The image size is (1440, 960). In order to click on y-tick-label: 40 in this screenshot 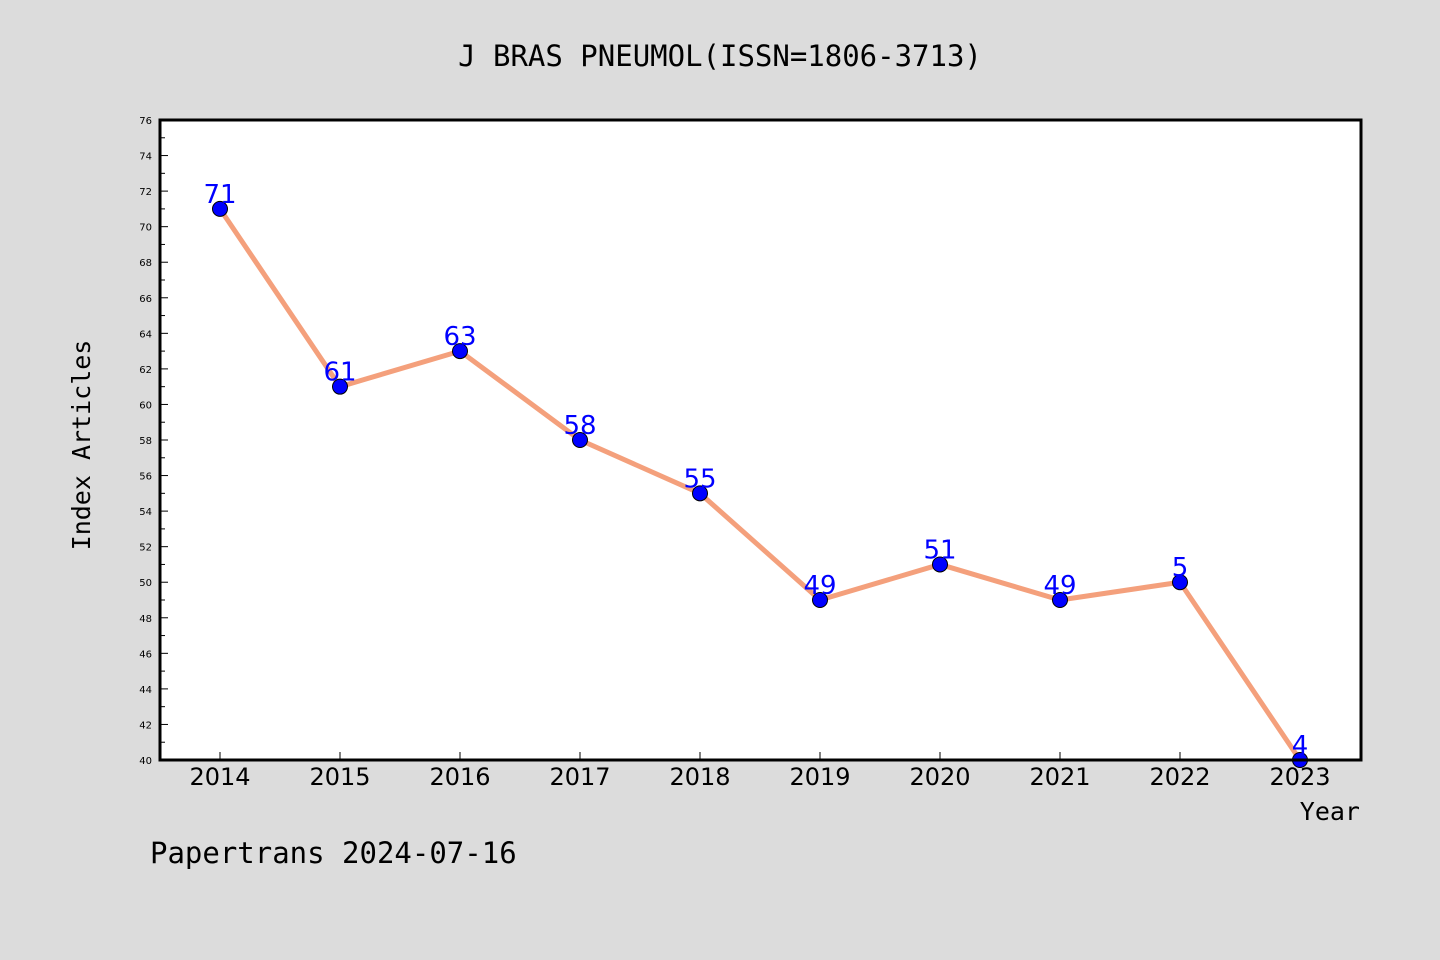, I will do `click(145, 761)`.